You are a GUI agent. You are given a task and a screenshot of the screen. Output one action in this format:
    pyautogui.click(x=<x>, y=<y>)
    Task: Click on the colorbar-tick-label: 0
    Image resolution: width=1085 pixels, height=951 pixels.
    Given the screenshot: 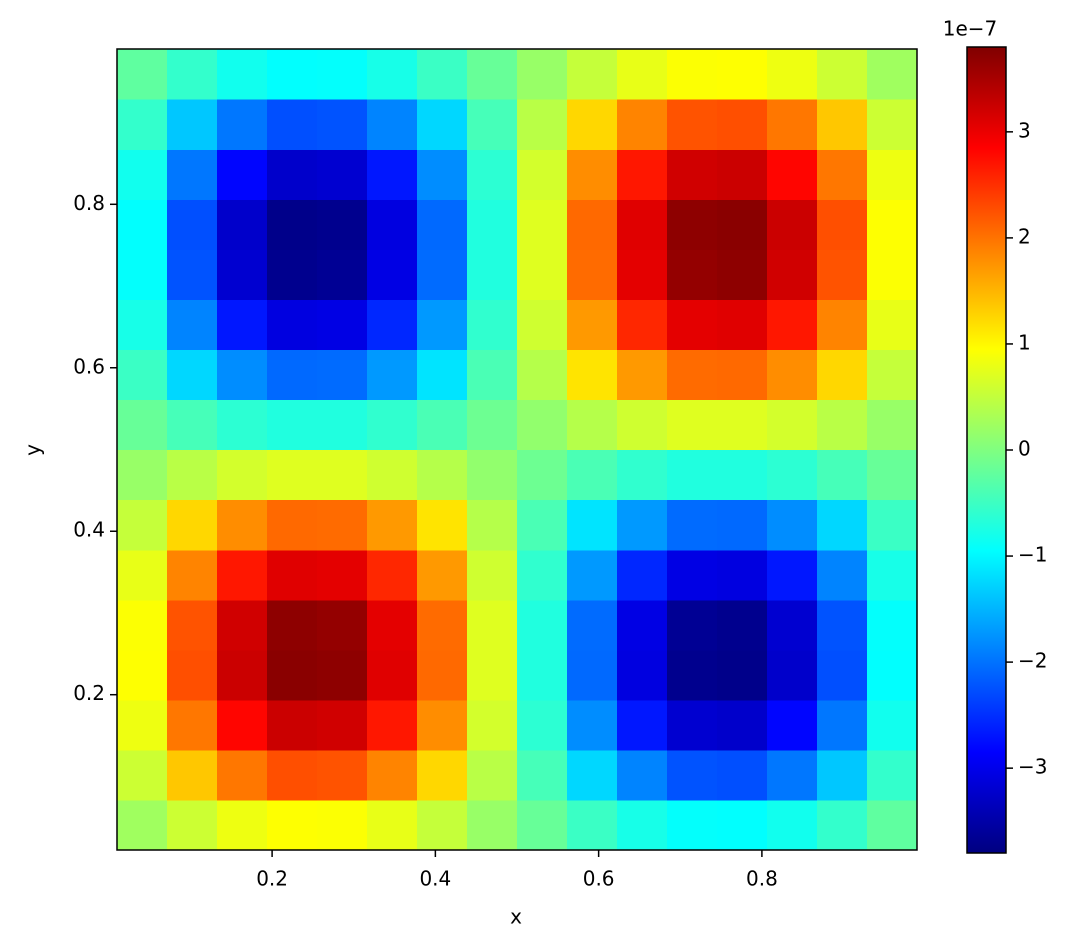 What is the action you would take?
    pyautogui.click(x=1024, y=449)
    